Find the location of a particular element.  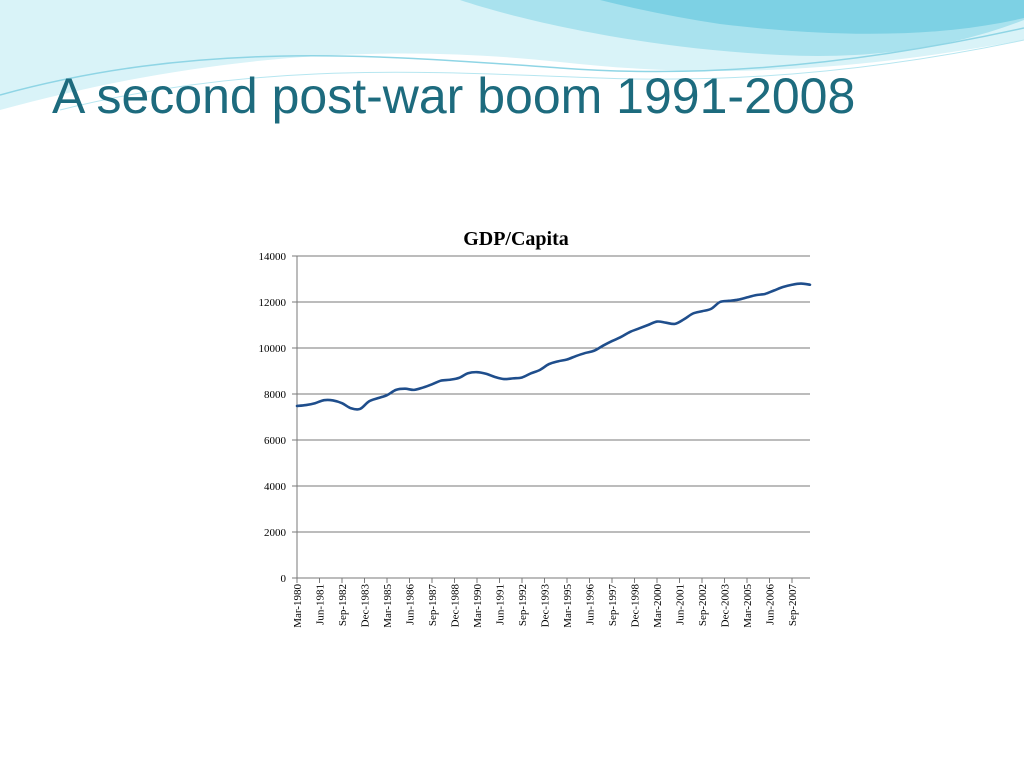

data-point-Sep-1993 is located at coordinates (540, 369).